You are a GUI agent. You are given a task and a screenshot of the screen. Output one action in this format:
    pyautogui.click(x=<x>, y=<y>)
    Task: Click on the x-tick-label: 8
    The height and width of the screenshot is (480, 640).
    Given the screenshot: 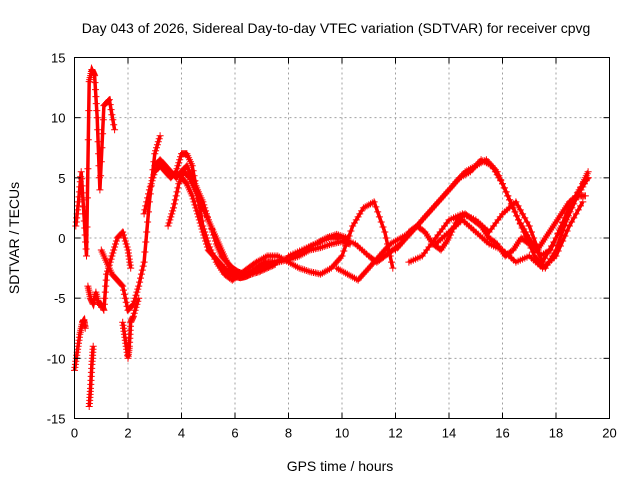 What is the action you would take?
    pyautogui.click(x=288, y=433)
    